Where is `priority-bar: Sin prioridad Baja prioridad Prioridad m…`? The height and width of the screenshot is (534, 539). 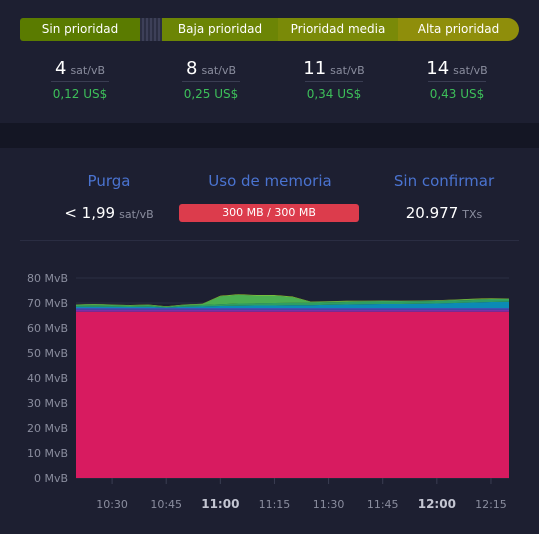 priority-bar: Sin prioridad Baja prioridad Prioridad m… is located at coordinates (269, 29).